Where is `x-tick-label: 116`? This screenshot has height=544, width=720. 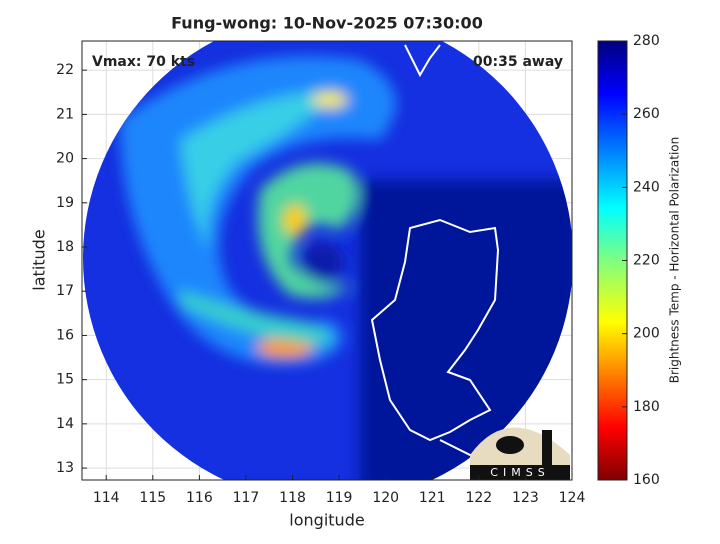
x-tick-label: 116 is located at coordinates (199, 498).